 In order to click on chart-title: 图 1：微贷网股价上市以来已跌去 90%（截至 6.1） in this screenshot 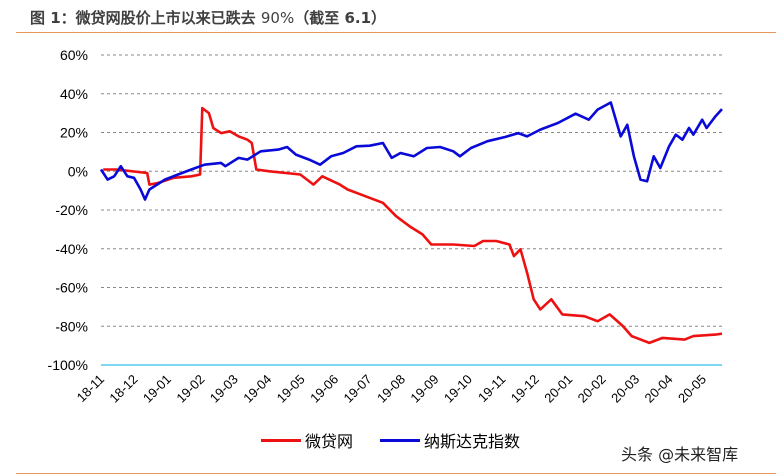, I will do `click(208, 17)`.